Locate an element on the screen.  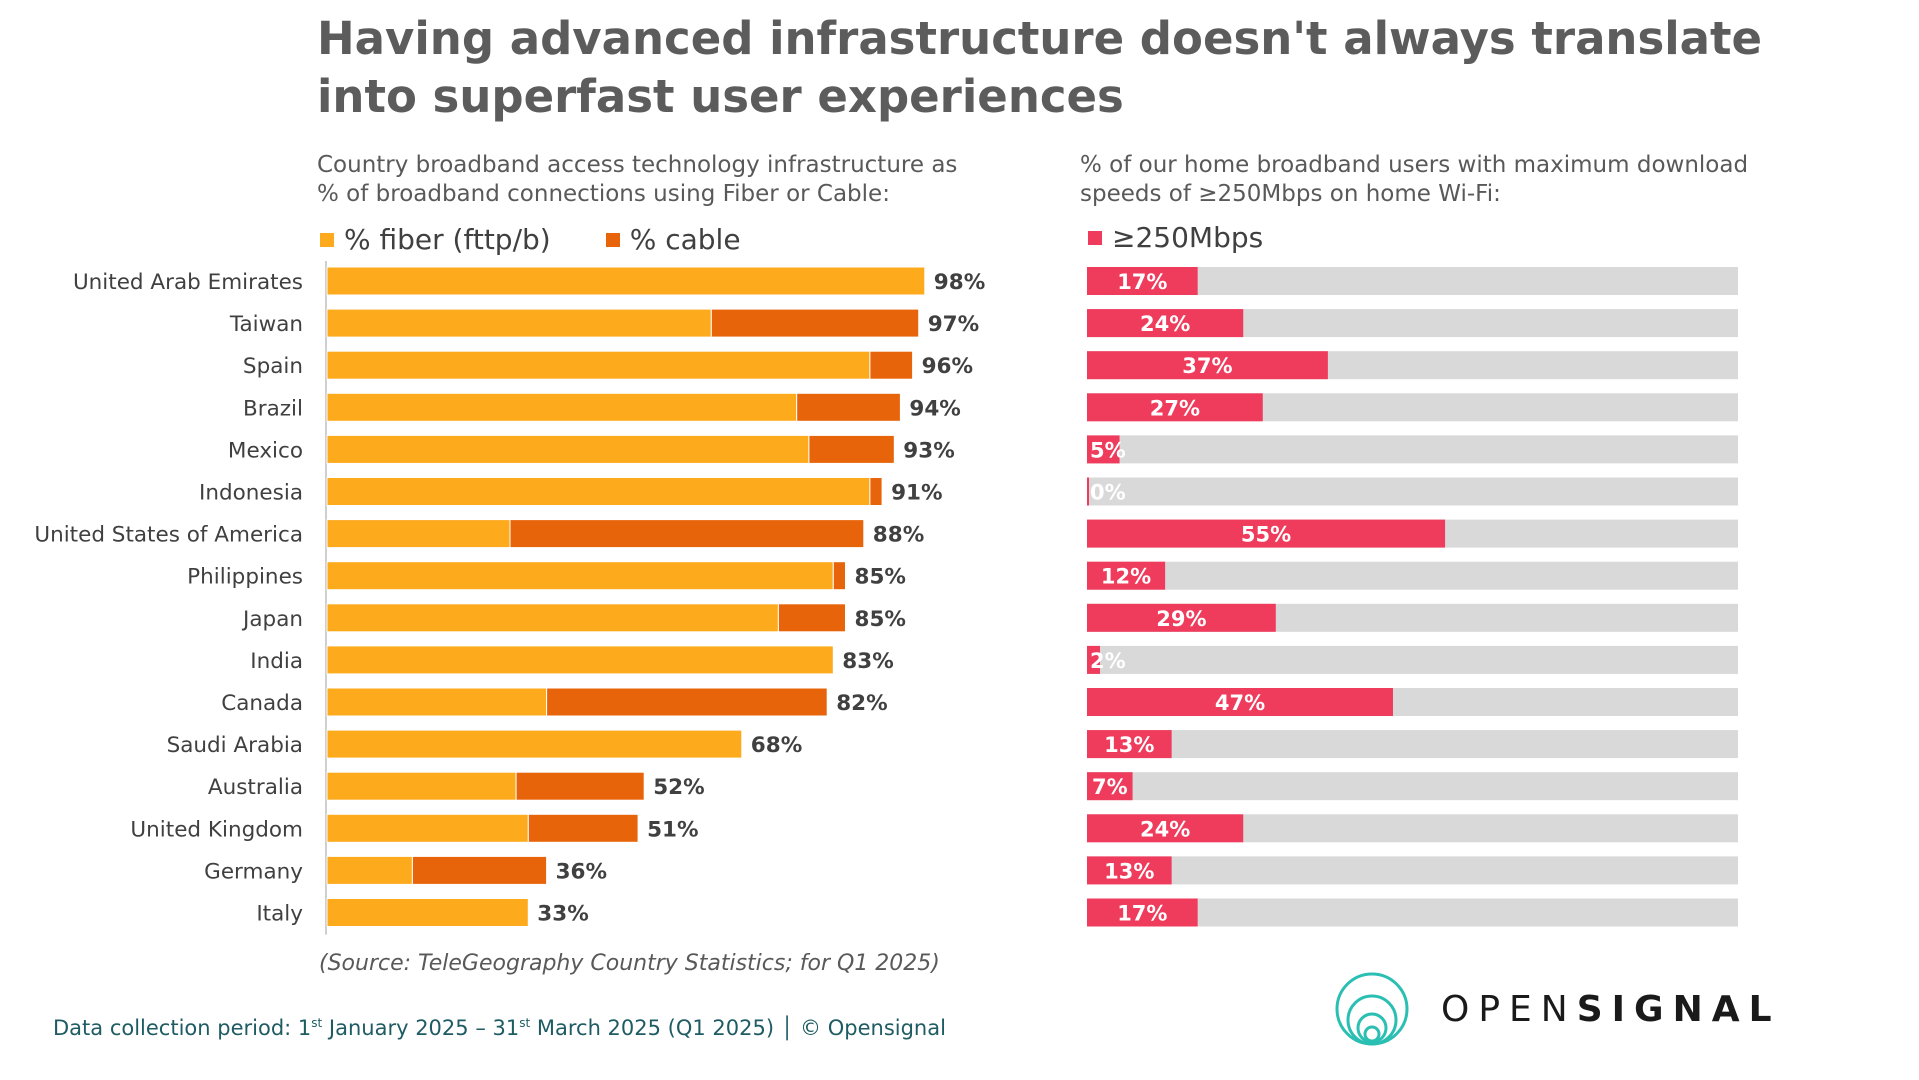
legend-label-fiber: % fiber (fttp/b) is located at coordinates (447, 239).